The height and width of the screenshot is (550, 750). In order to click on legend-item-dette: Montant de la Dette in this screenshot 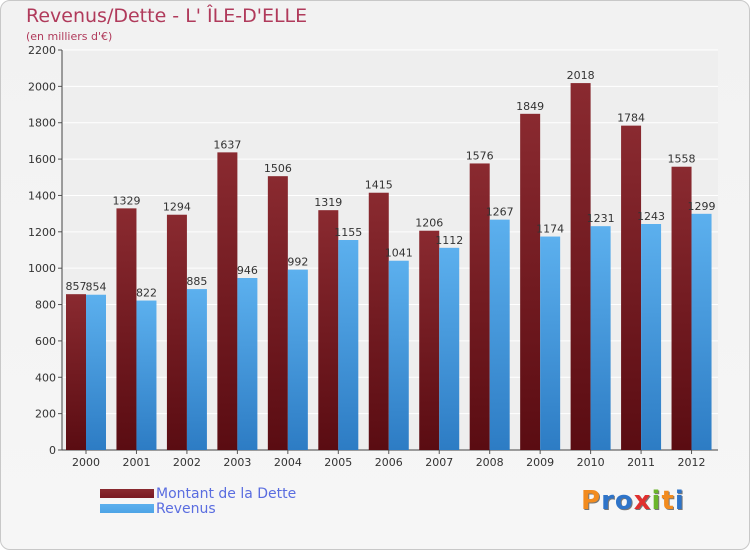, I will do `click(198, 493)`.